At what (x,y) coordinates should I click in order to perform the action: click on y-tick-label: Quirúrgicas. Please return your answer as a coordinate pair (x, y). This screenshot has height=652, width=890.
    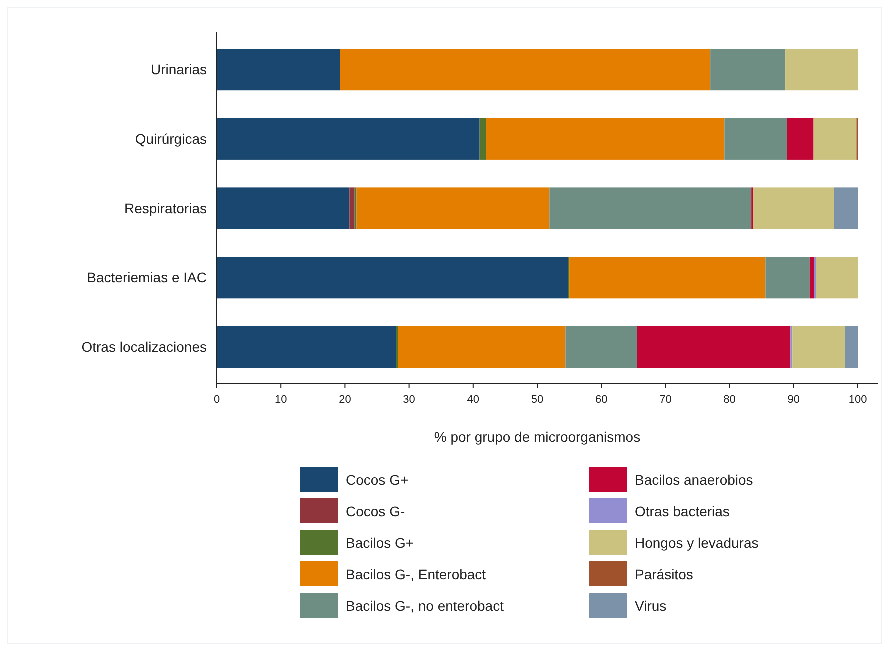
    Looking at the image, I should click on (171, 139).